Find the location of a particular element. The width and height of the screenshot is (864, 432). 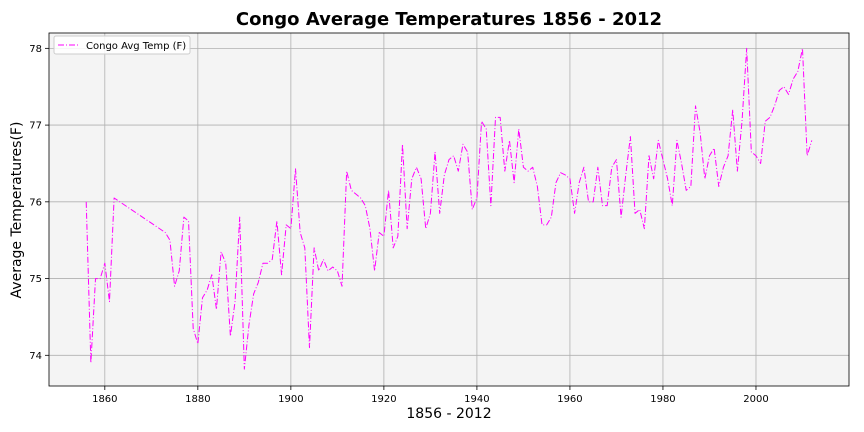

legend-box is located at coordinates (122, 45).